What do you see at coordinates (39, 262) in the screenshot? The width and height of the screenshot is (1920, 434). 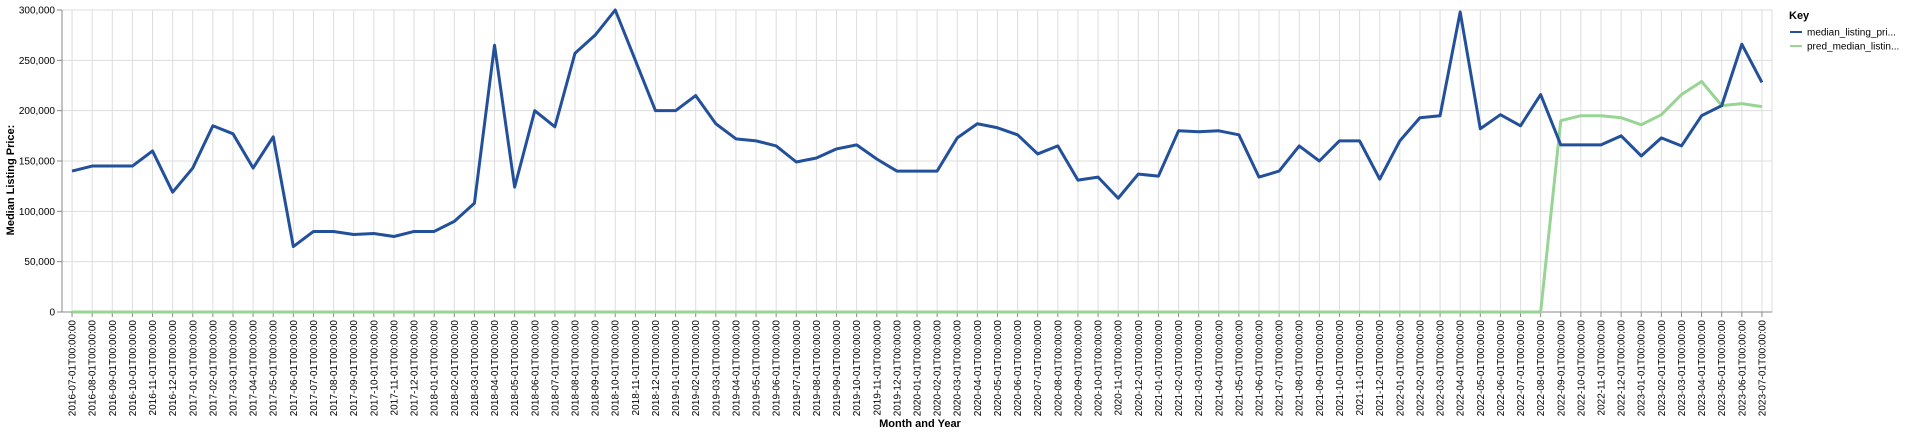 I see `y-tick-label: 50,000` at bounding box center [39, 262].